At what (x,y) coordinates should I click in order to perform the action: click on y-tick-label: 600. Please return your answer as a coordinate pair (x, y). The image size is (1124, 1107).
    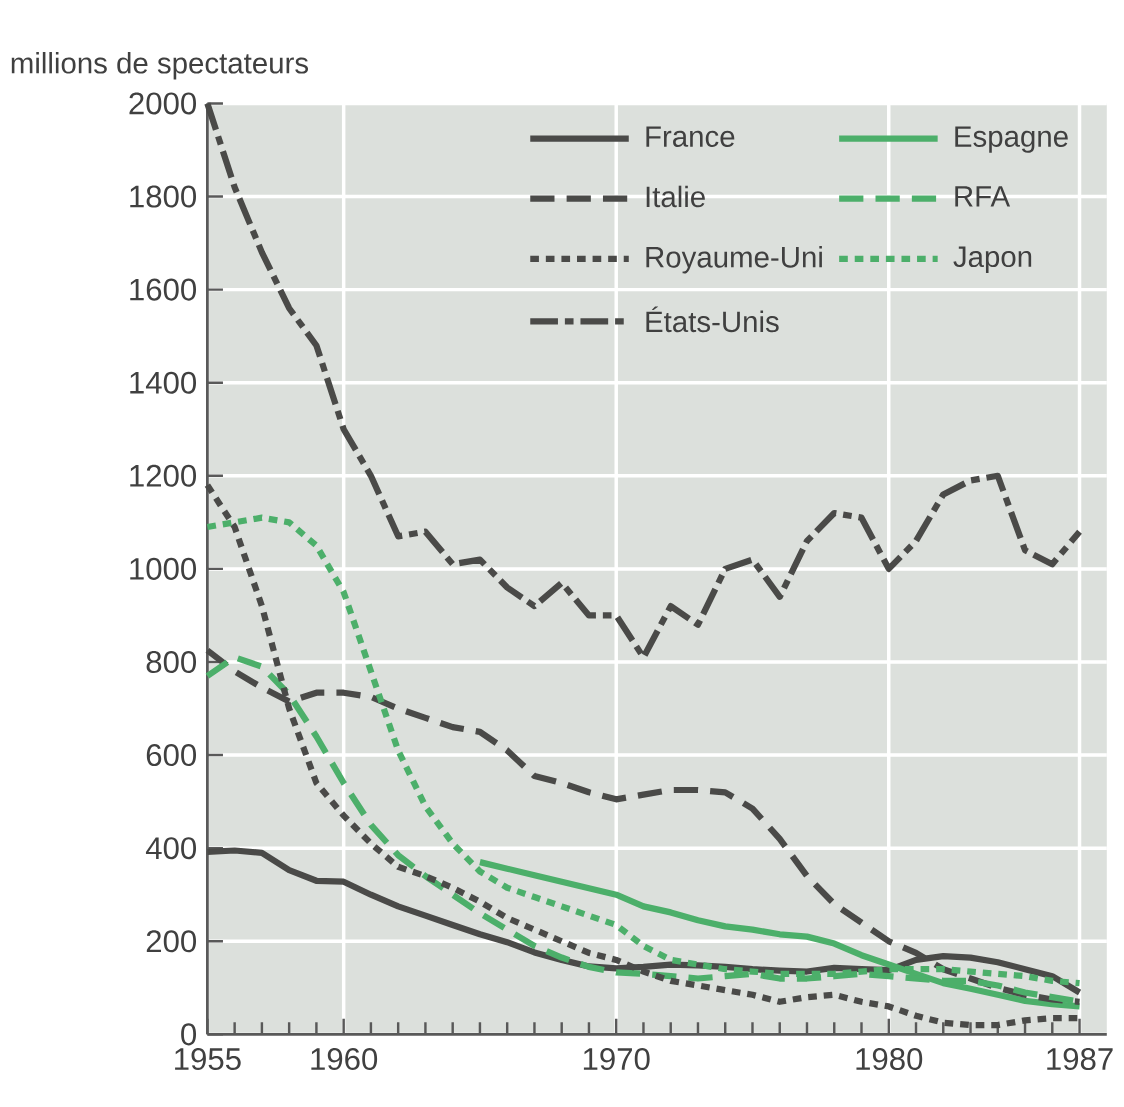
    Looking at the image, I should click on (171, 754).